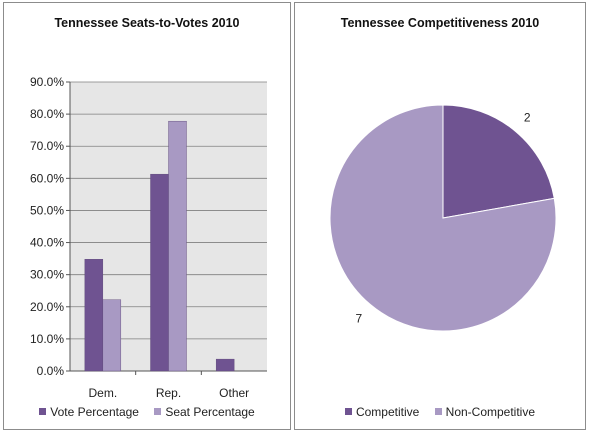 Image resolution: width=592 pixels, height=437 pixels. I want to click on bar-chart-legend: Vote Percentage Seat Percentage, so click(147, 412).